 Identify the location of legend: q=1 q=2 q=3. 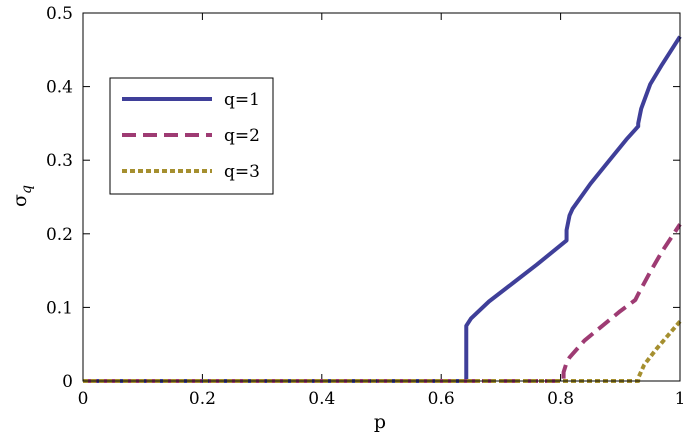
(191, 136).